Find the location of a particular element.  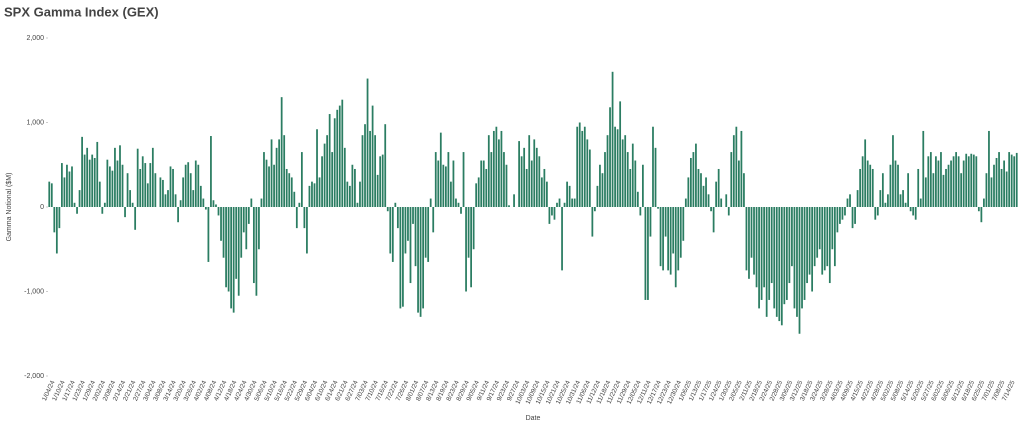

y-tick-label: 1,000 is located at coordinates (35, 122).